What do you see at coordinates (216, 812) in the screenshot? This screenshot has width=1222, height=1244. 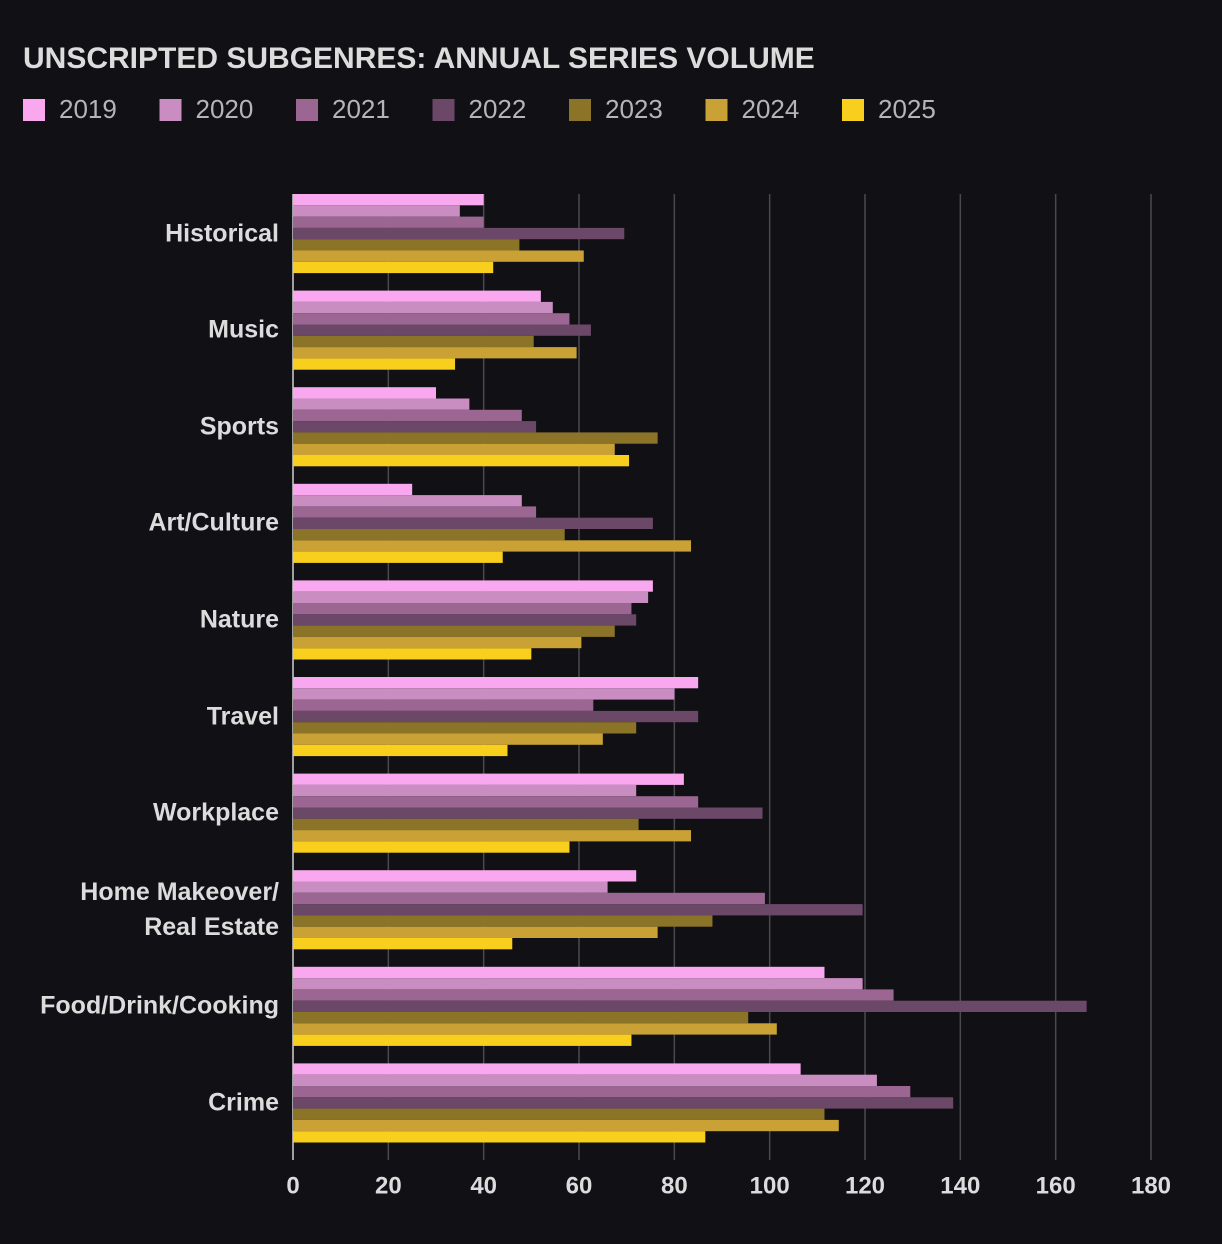 I see `y-tick-label: Workplace` at bounding box center [216, 812].